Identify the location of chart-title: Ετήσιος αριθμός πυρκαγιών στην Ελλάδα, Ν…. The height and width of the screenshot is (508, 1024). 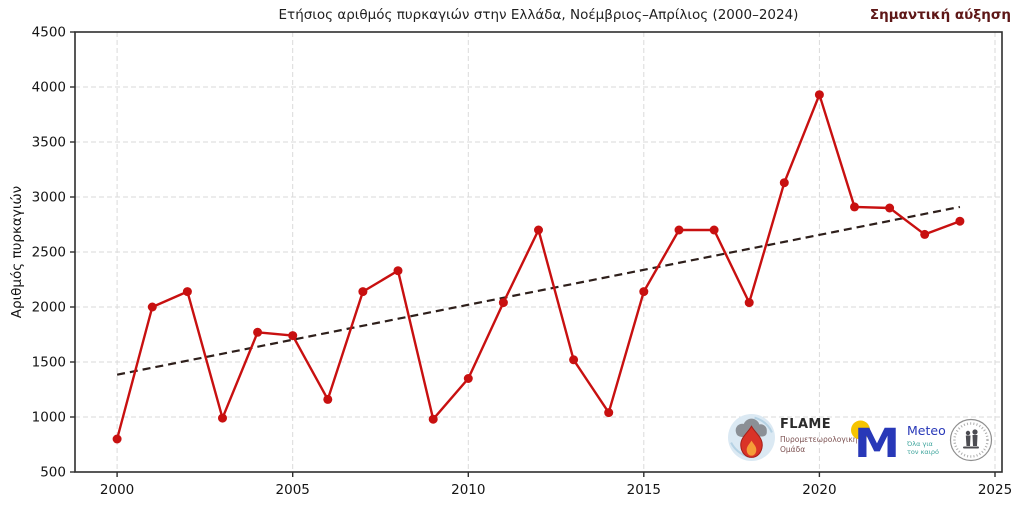
(538, 15).